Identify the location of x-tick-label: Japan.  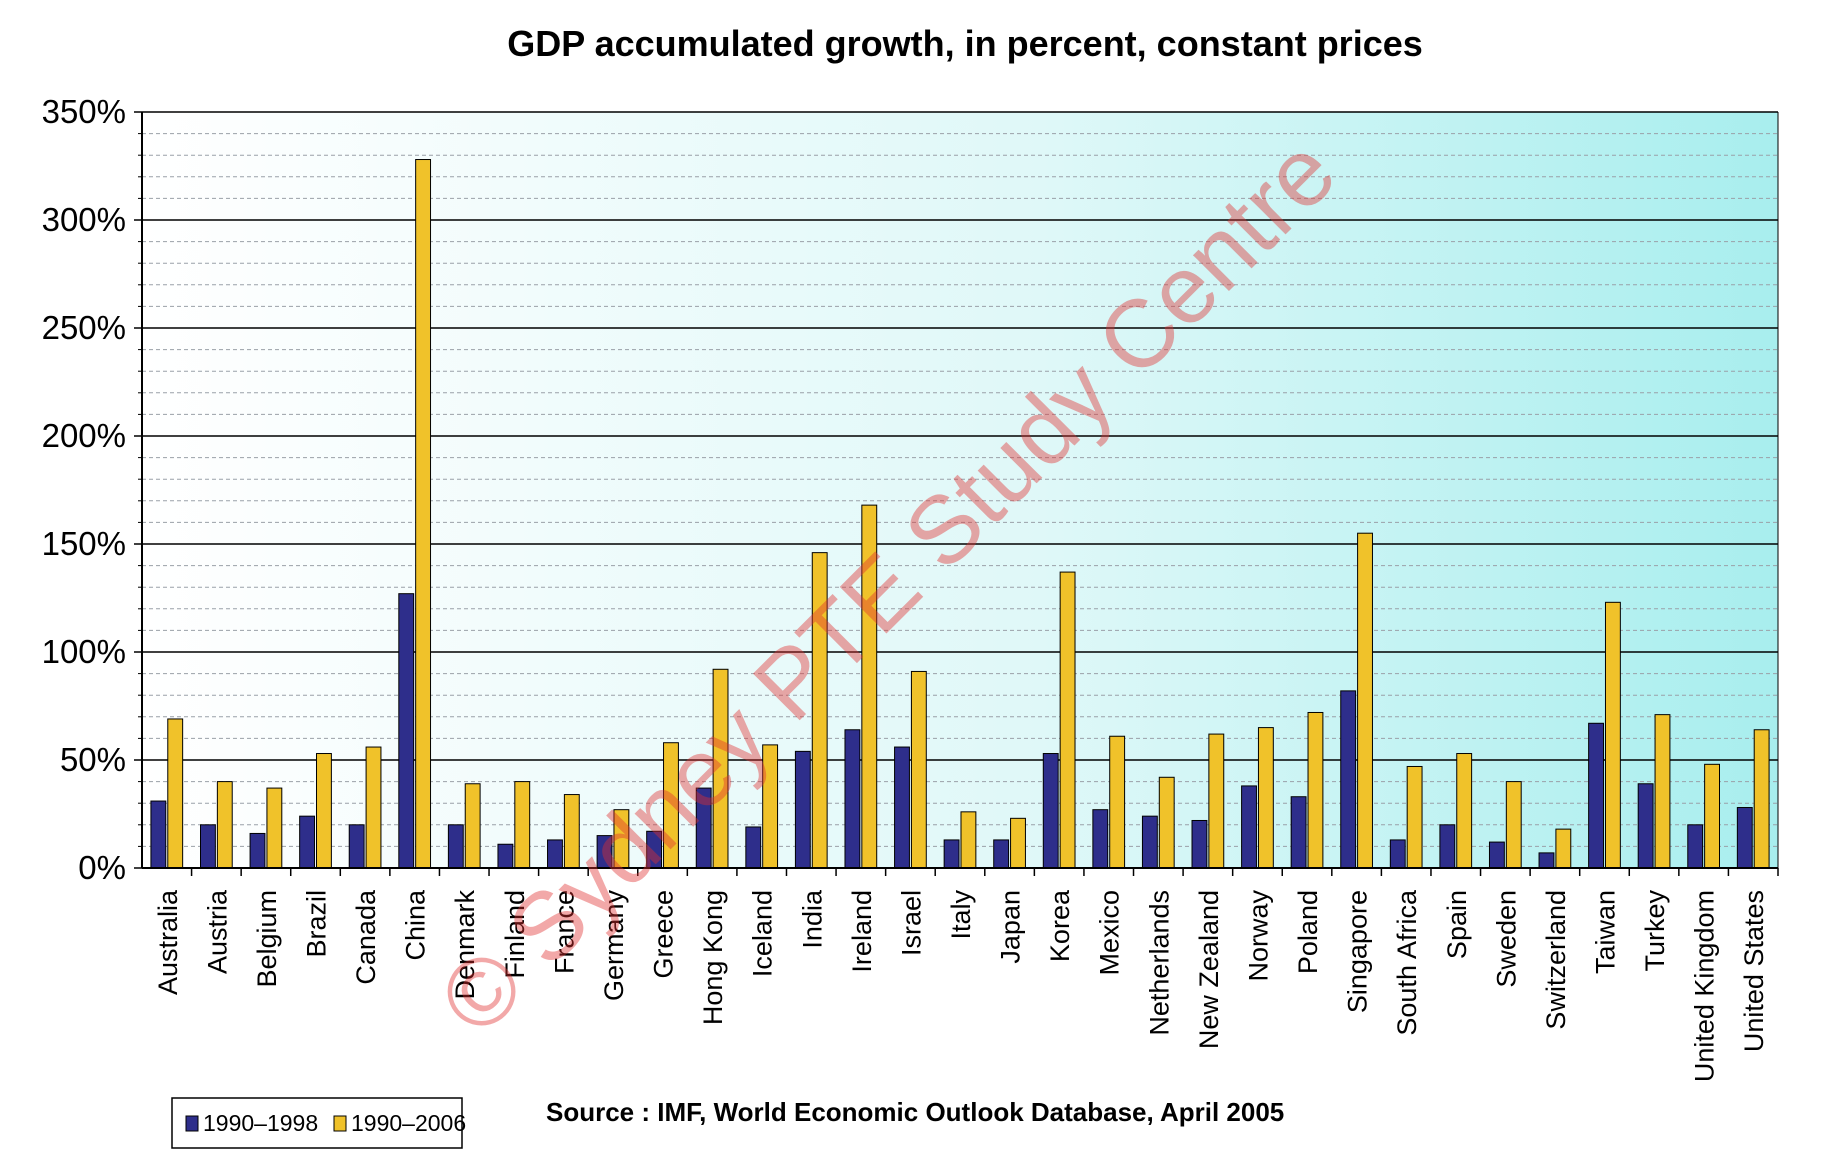
(1011, 927).